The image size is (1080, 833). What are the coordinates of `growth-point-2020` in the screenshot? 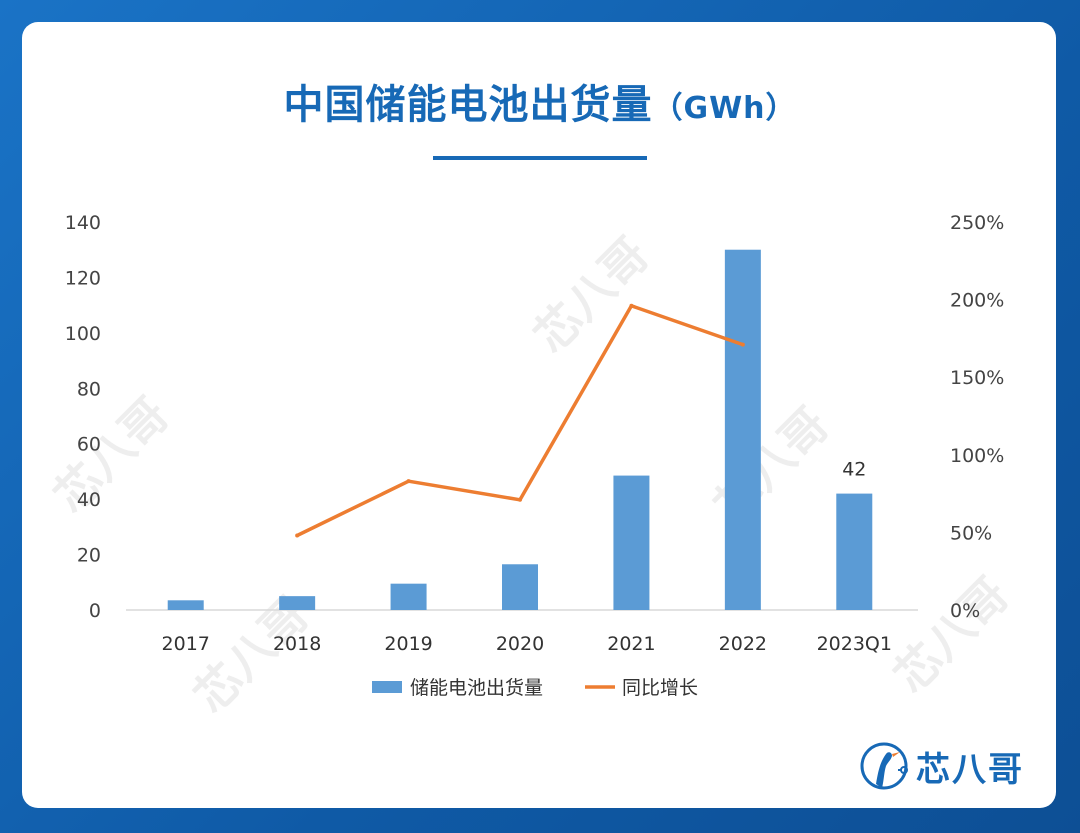 It's located at (520, 499).